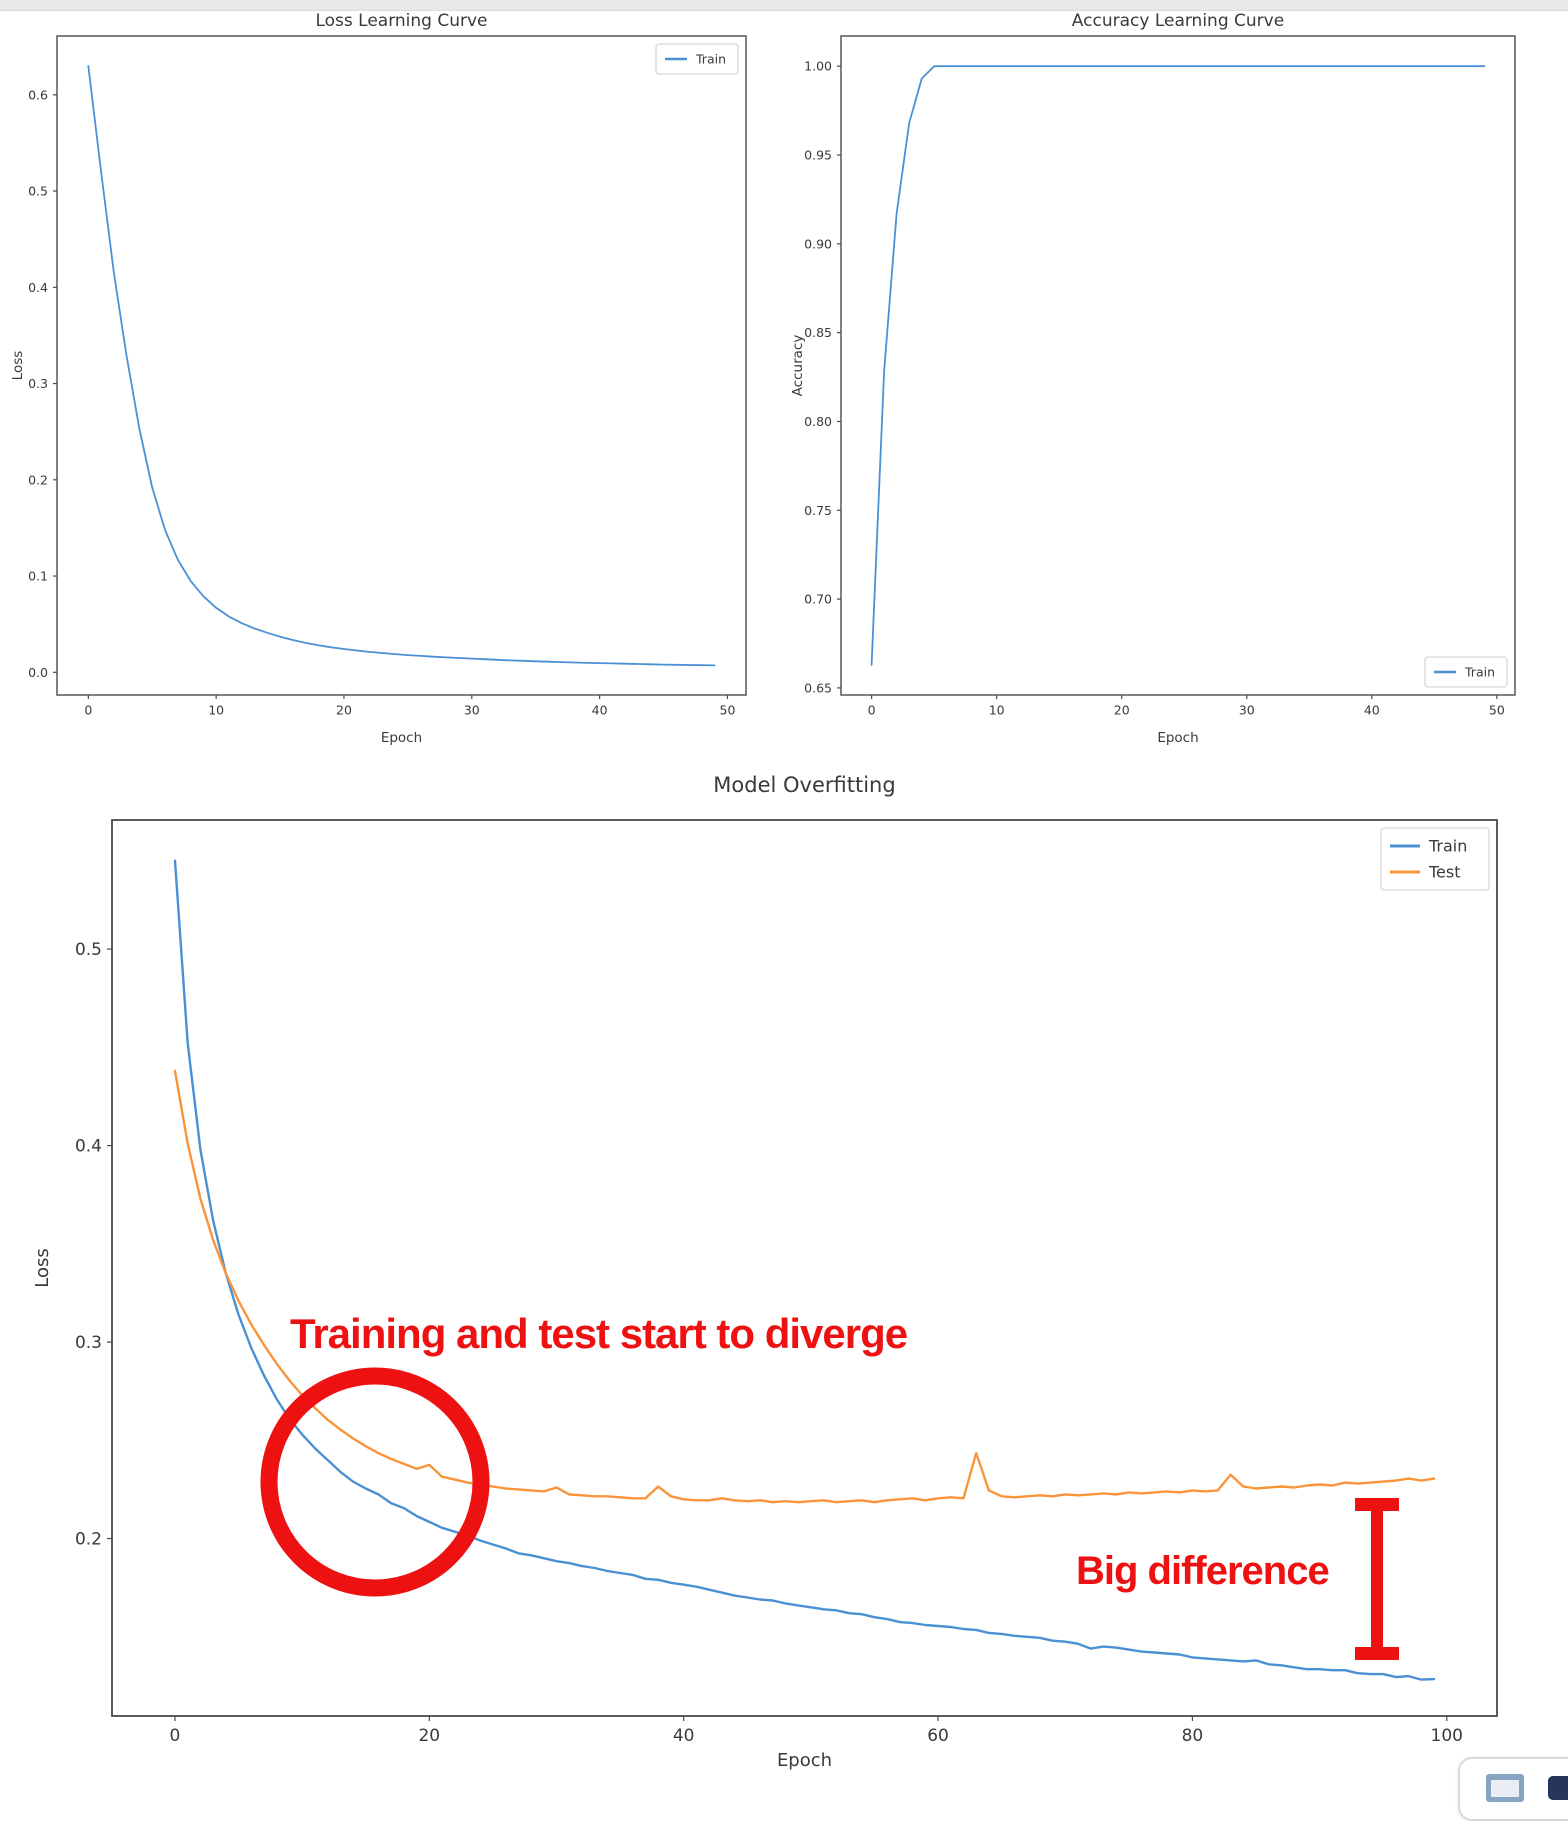 The width and height of the screenshot is (1568, 1821). What do you see at coordinates (1447, 1736) in the screenshot?
I see `model-overfitting-x-tick-label: 100` at bounding box center [1447, 1736].